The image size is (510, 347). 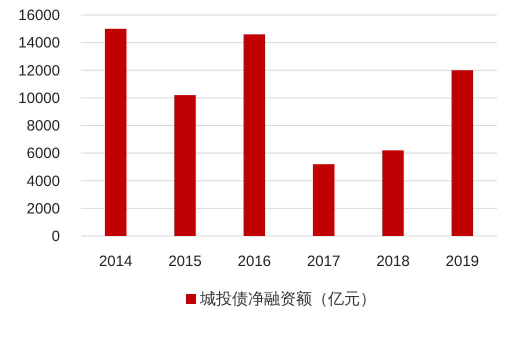 What do you see at coordinates (43, 181) in the screenshot?
I see `y-tick-label: 4000` at bounding box center [43, 181].